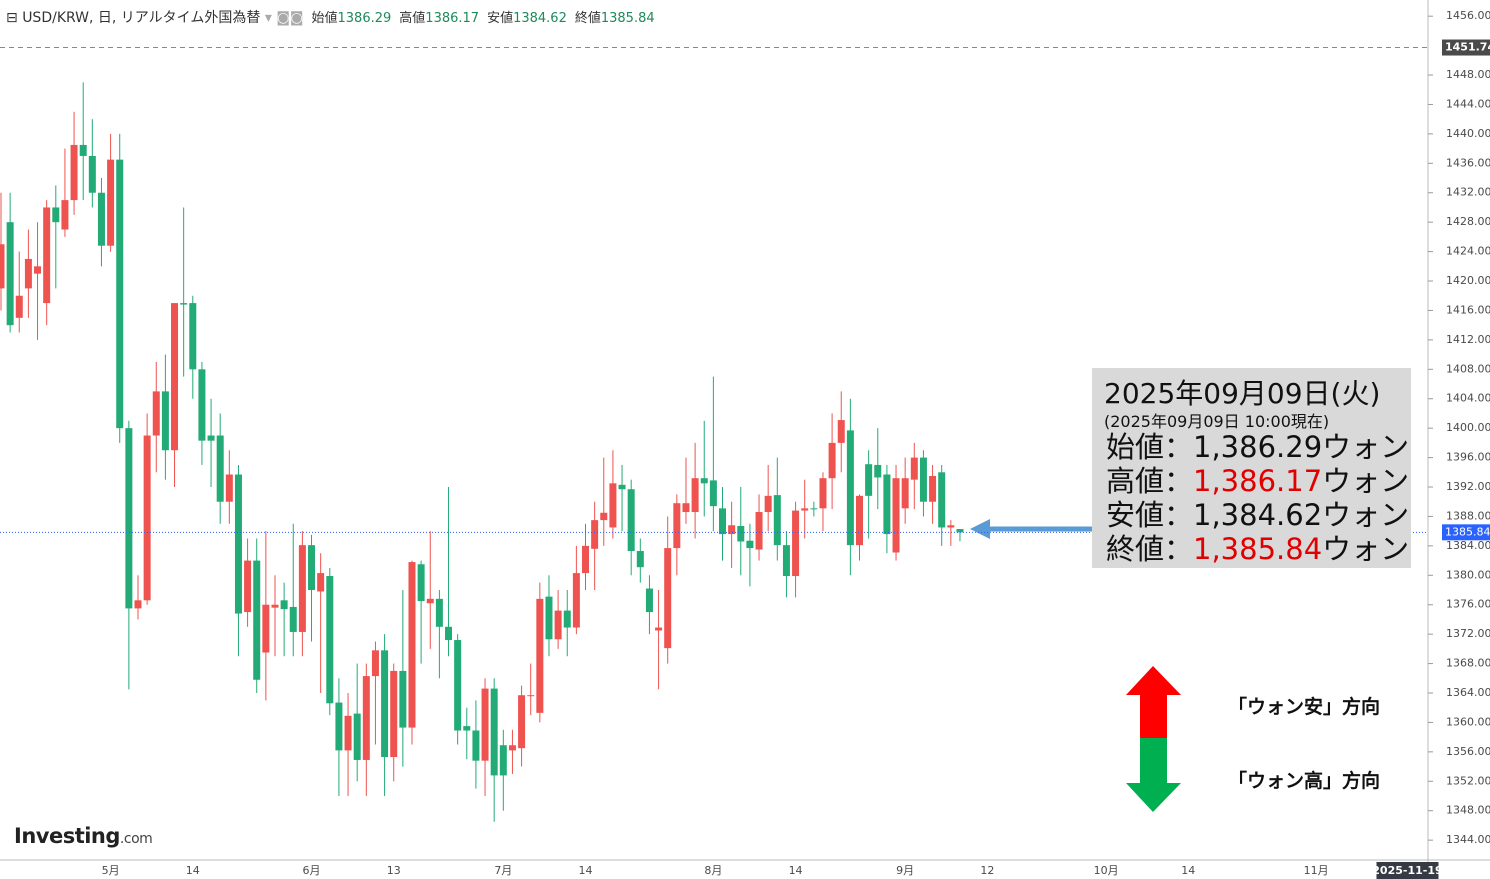 The width and height of the screenshot is (1490, 879). I want to click on x-tick-label: 8月, so click(713, 870).